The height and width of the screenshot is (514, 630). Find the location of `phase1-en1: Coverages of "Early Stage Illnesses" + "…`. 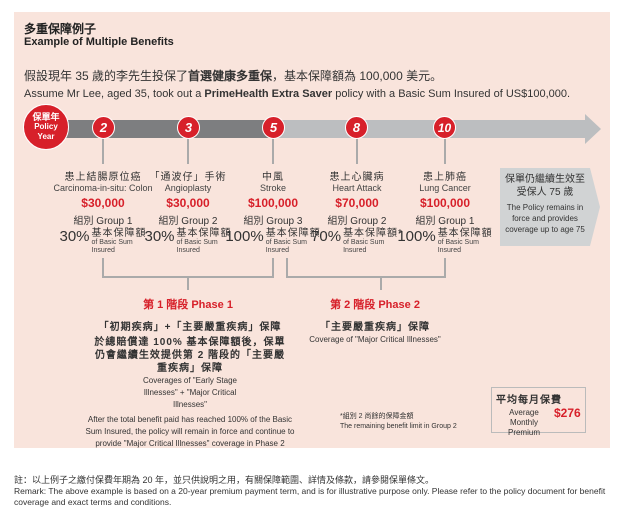

phase1-en1: Coverages of "Early Stage Illnesses" + "… is located at coordinates (190, 392).